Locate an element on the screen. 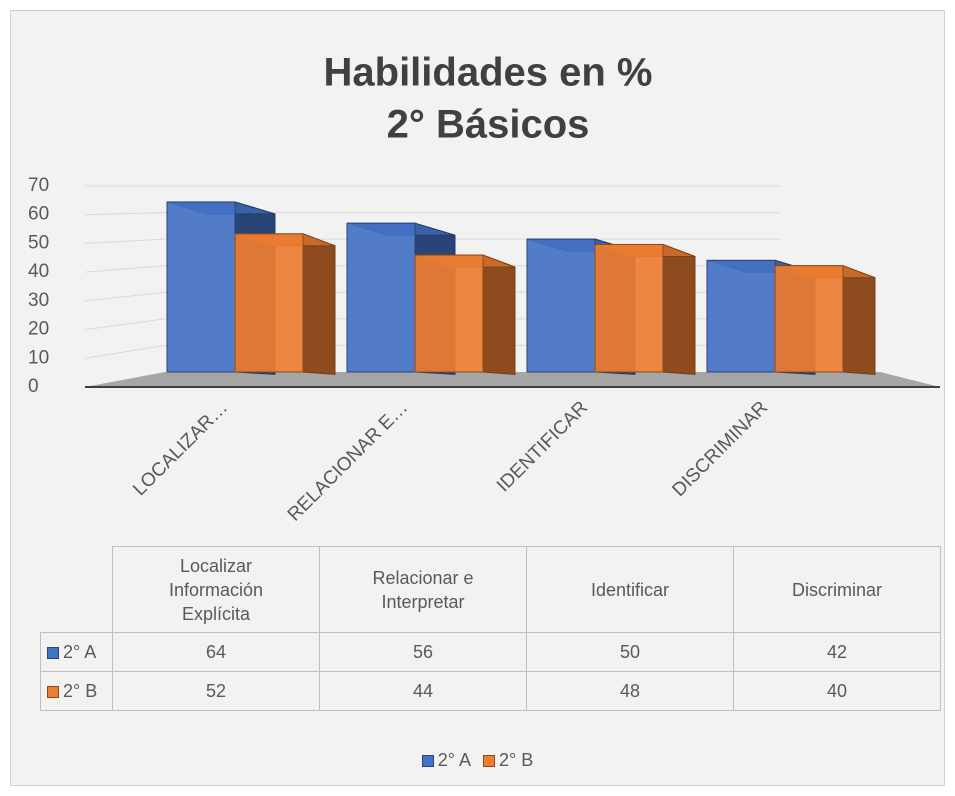 The width and height of the screenshot is (955, 796). table-series-name: 2° A is located at coordinates (80, 651).